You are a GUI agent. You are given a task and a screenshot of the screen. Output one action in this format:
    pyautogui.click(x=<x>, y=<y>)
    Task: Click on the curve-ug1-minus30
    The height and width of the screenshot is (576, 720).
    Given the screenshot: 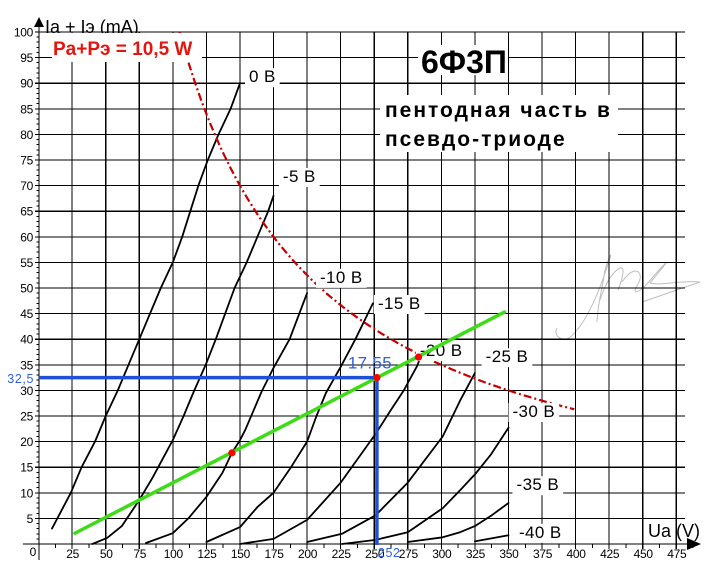 What is the action you would take?
    pyautogui.click(x=425, y=485)
    